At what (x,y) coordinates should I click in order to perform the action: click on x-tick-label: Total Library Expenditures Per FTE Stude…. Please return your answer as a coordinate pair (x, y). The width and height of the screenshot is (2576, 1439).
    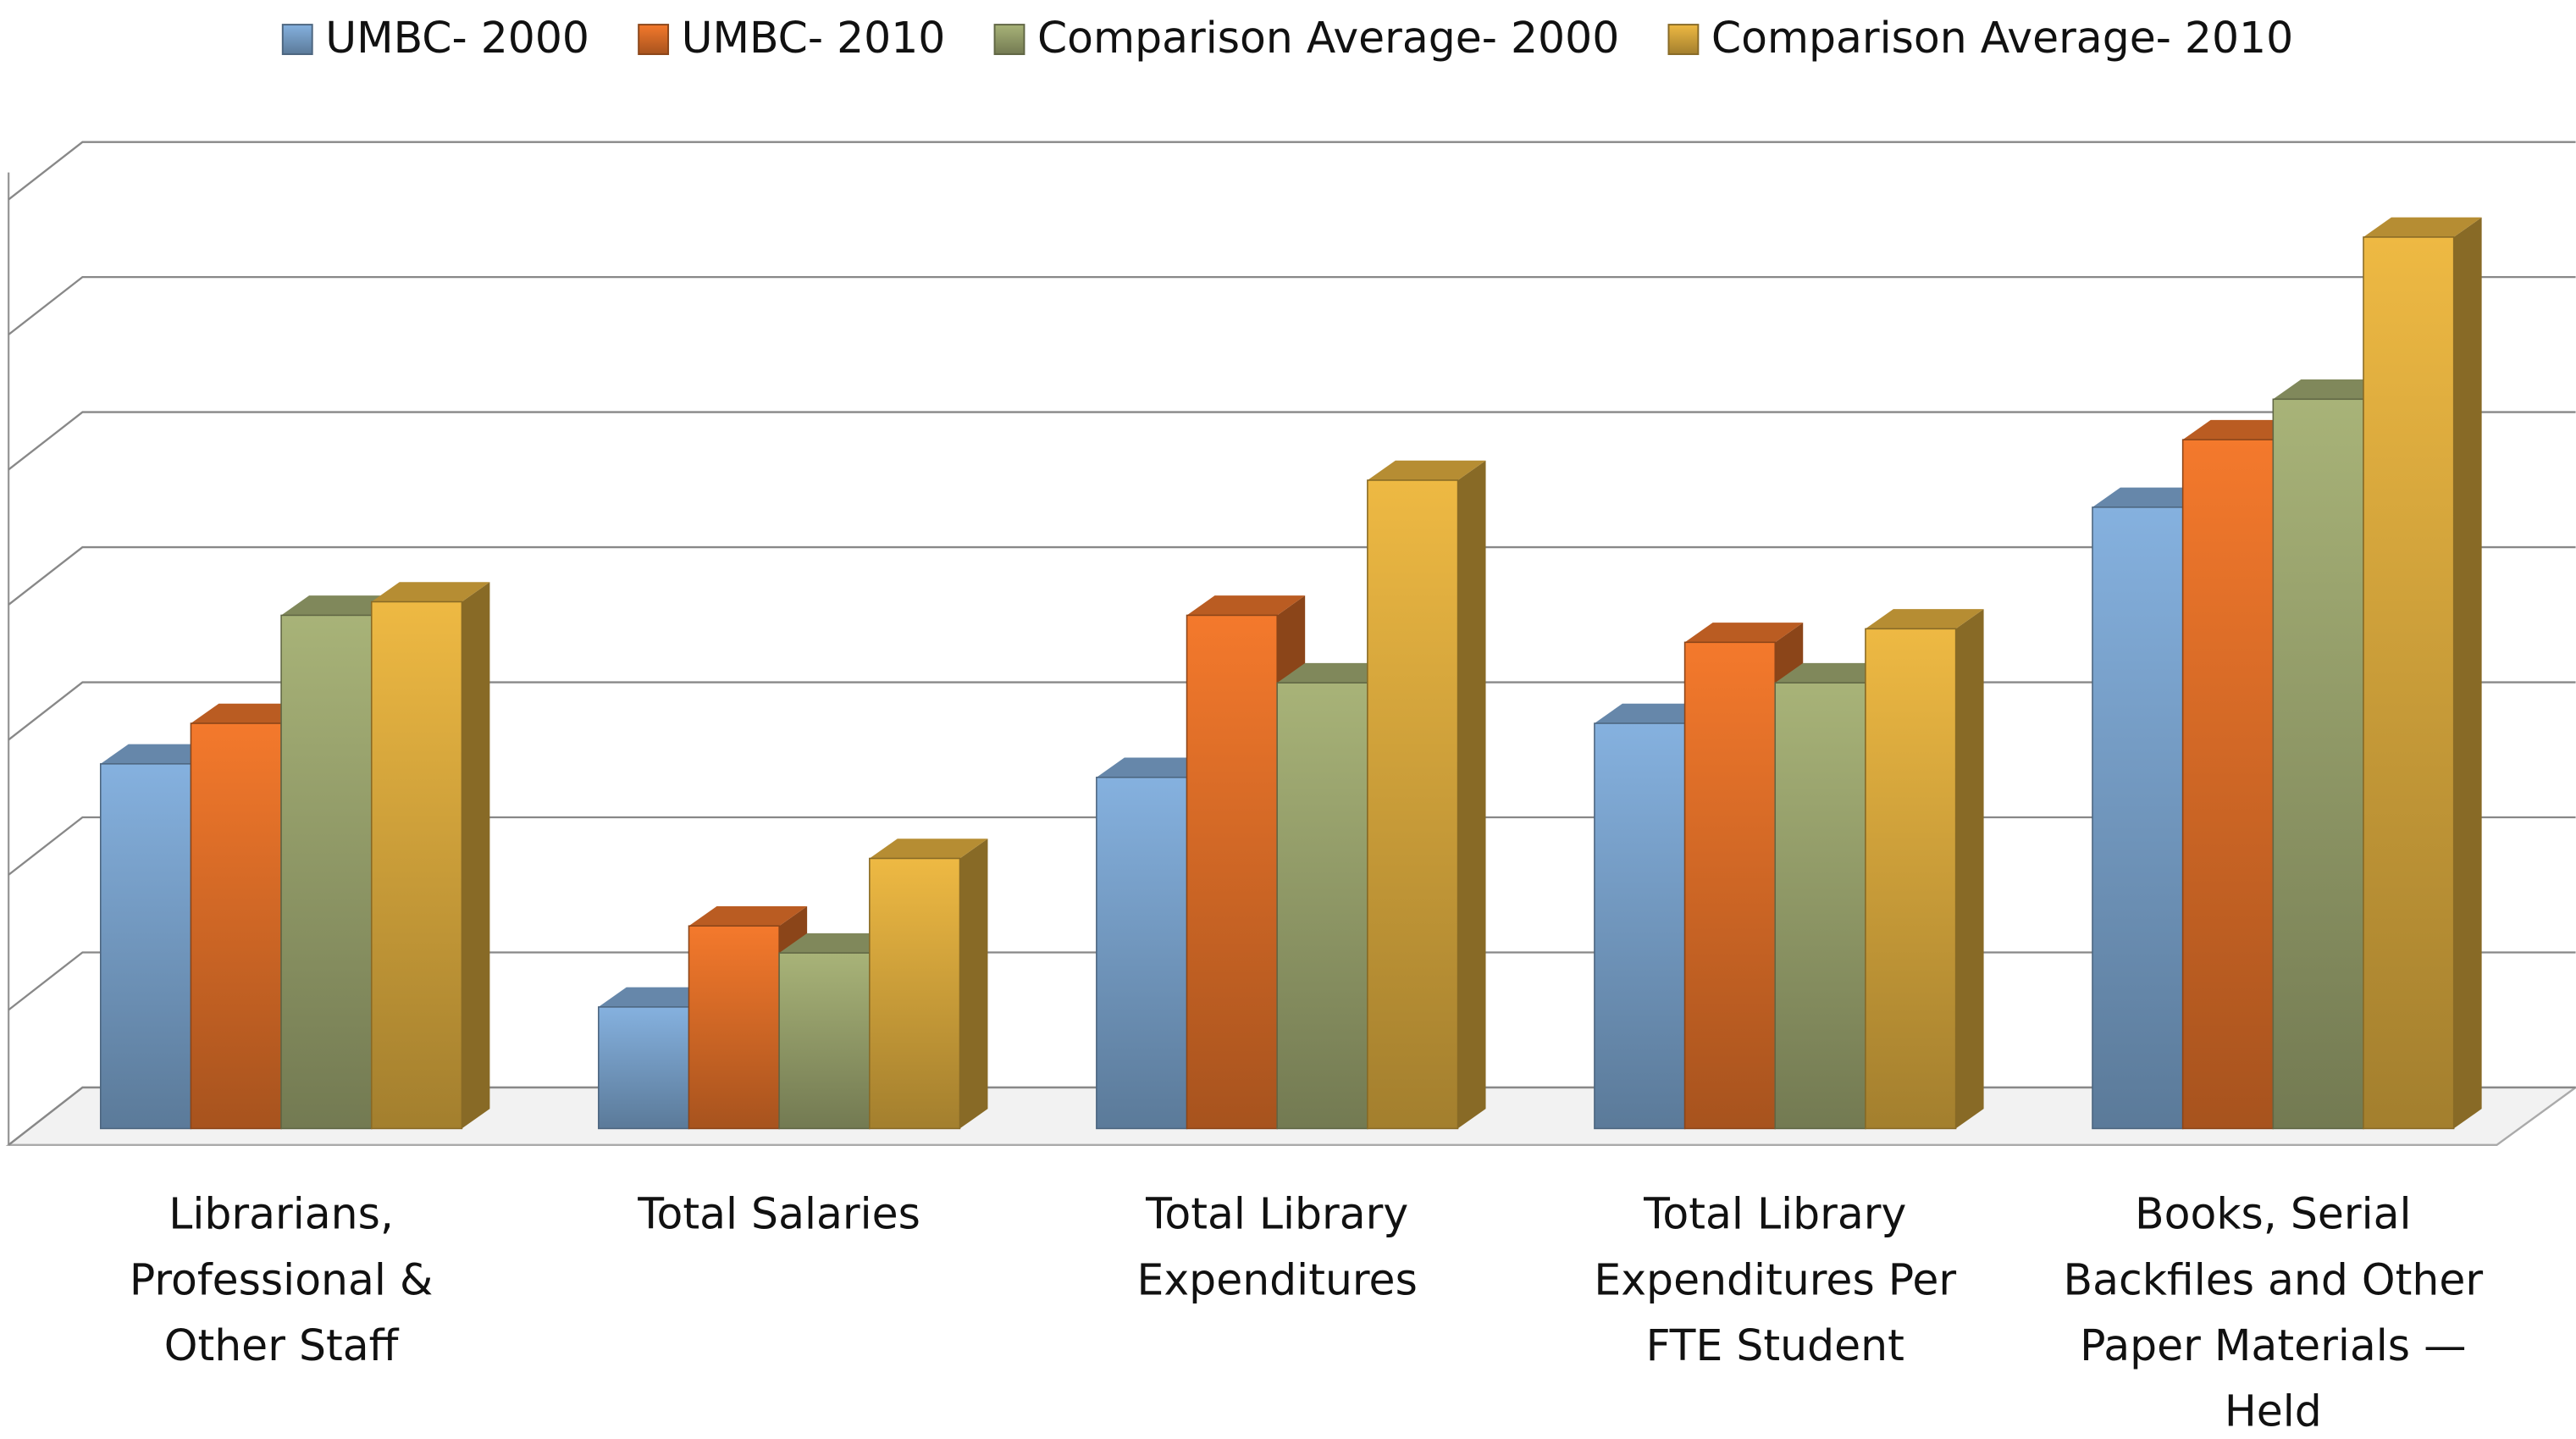
    Looking at the image, I should click on (1775, 1281).